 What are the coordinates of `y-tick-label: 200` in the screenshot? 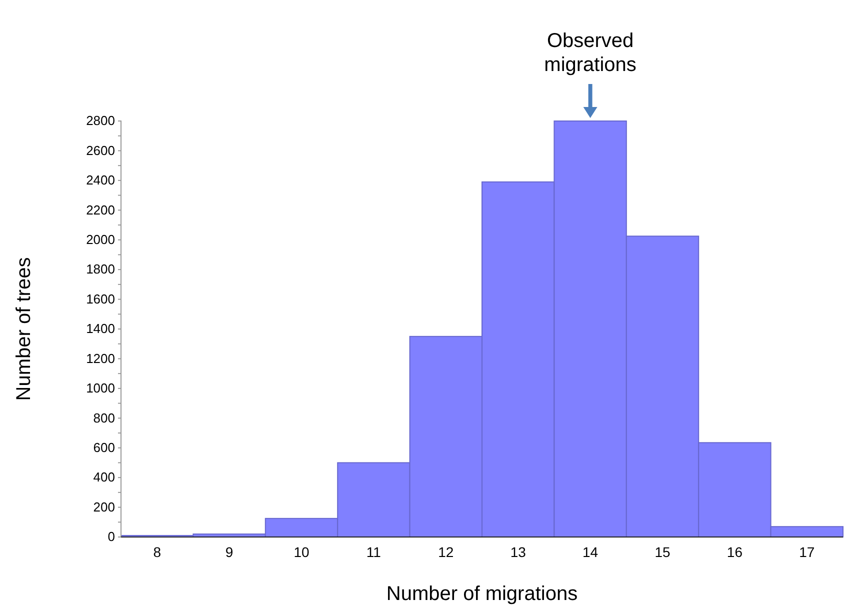 It's located at (104, 506).